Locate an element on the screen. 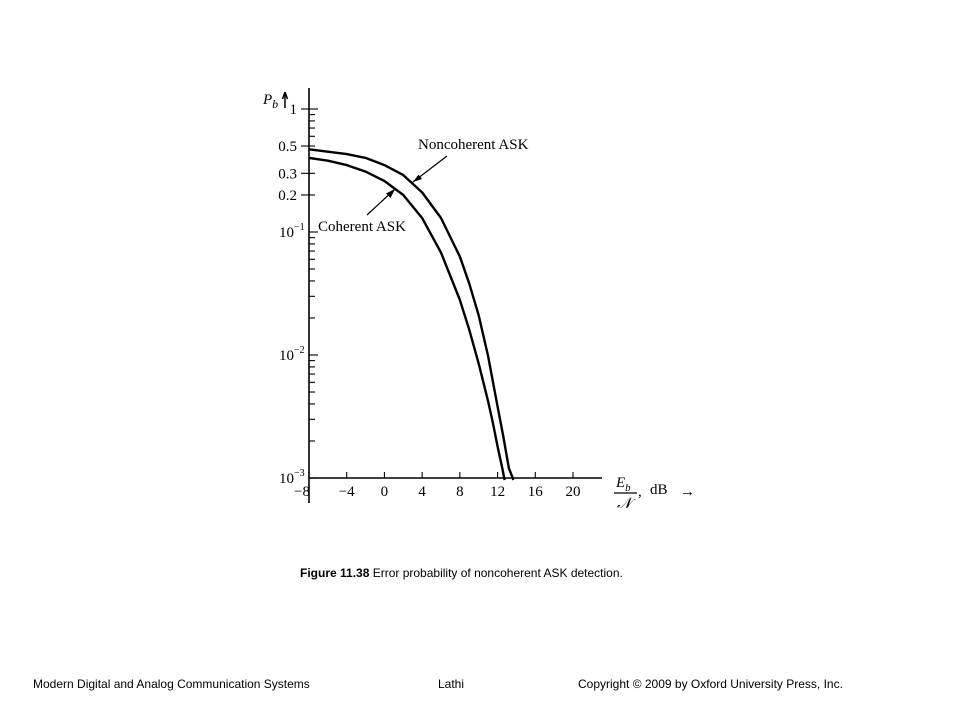  annotation-coherent-label: Coherent ASK is located at coordinates (362, 227).